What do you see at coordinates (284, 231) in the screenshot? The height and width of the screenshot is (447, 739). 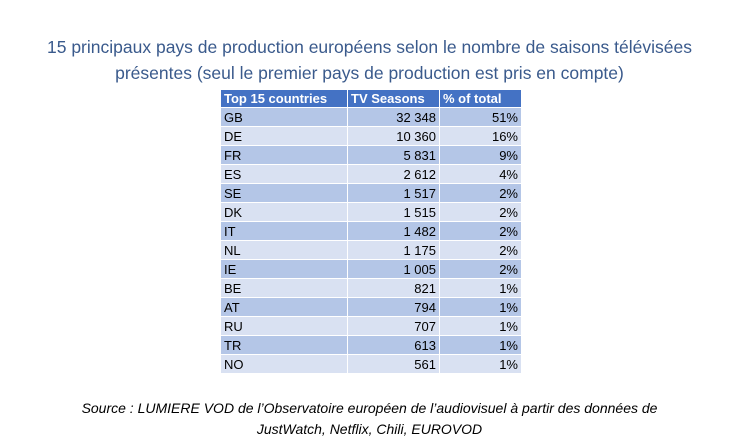 I see `cell-country: IT` at bounding box center [284, 231].